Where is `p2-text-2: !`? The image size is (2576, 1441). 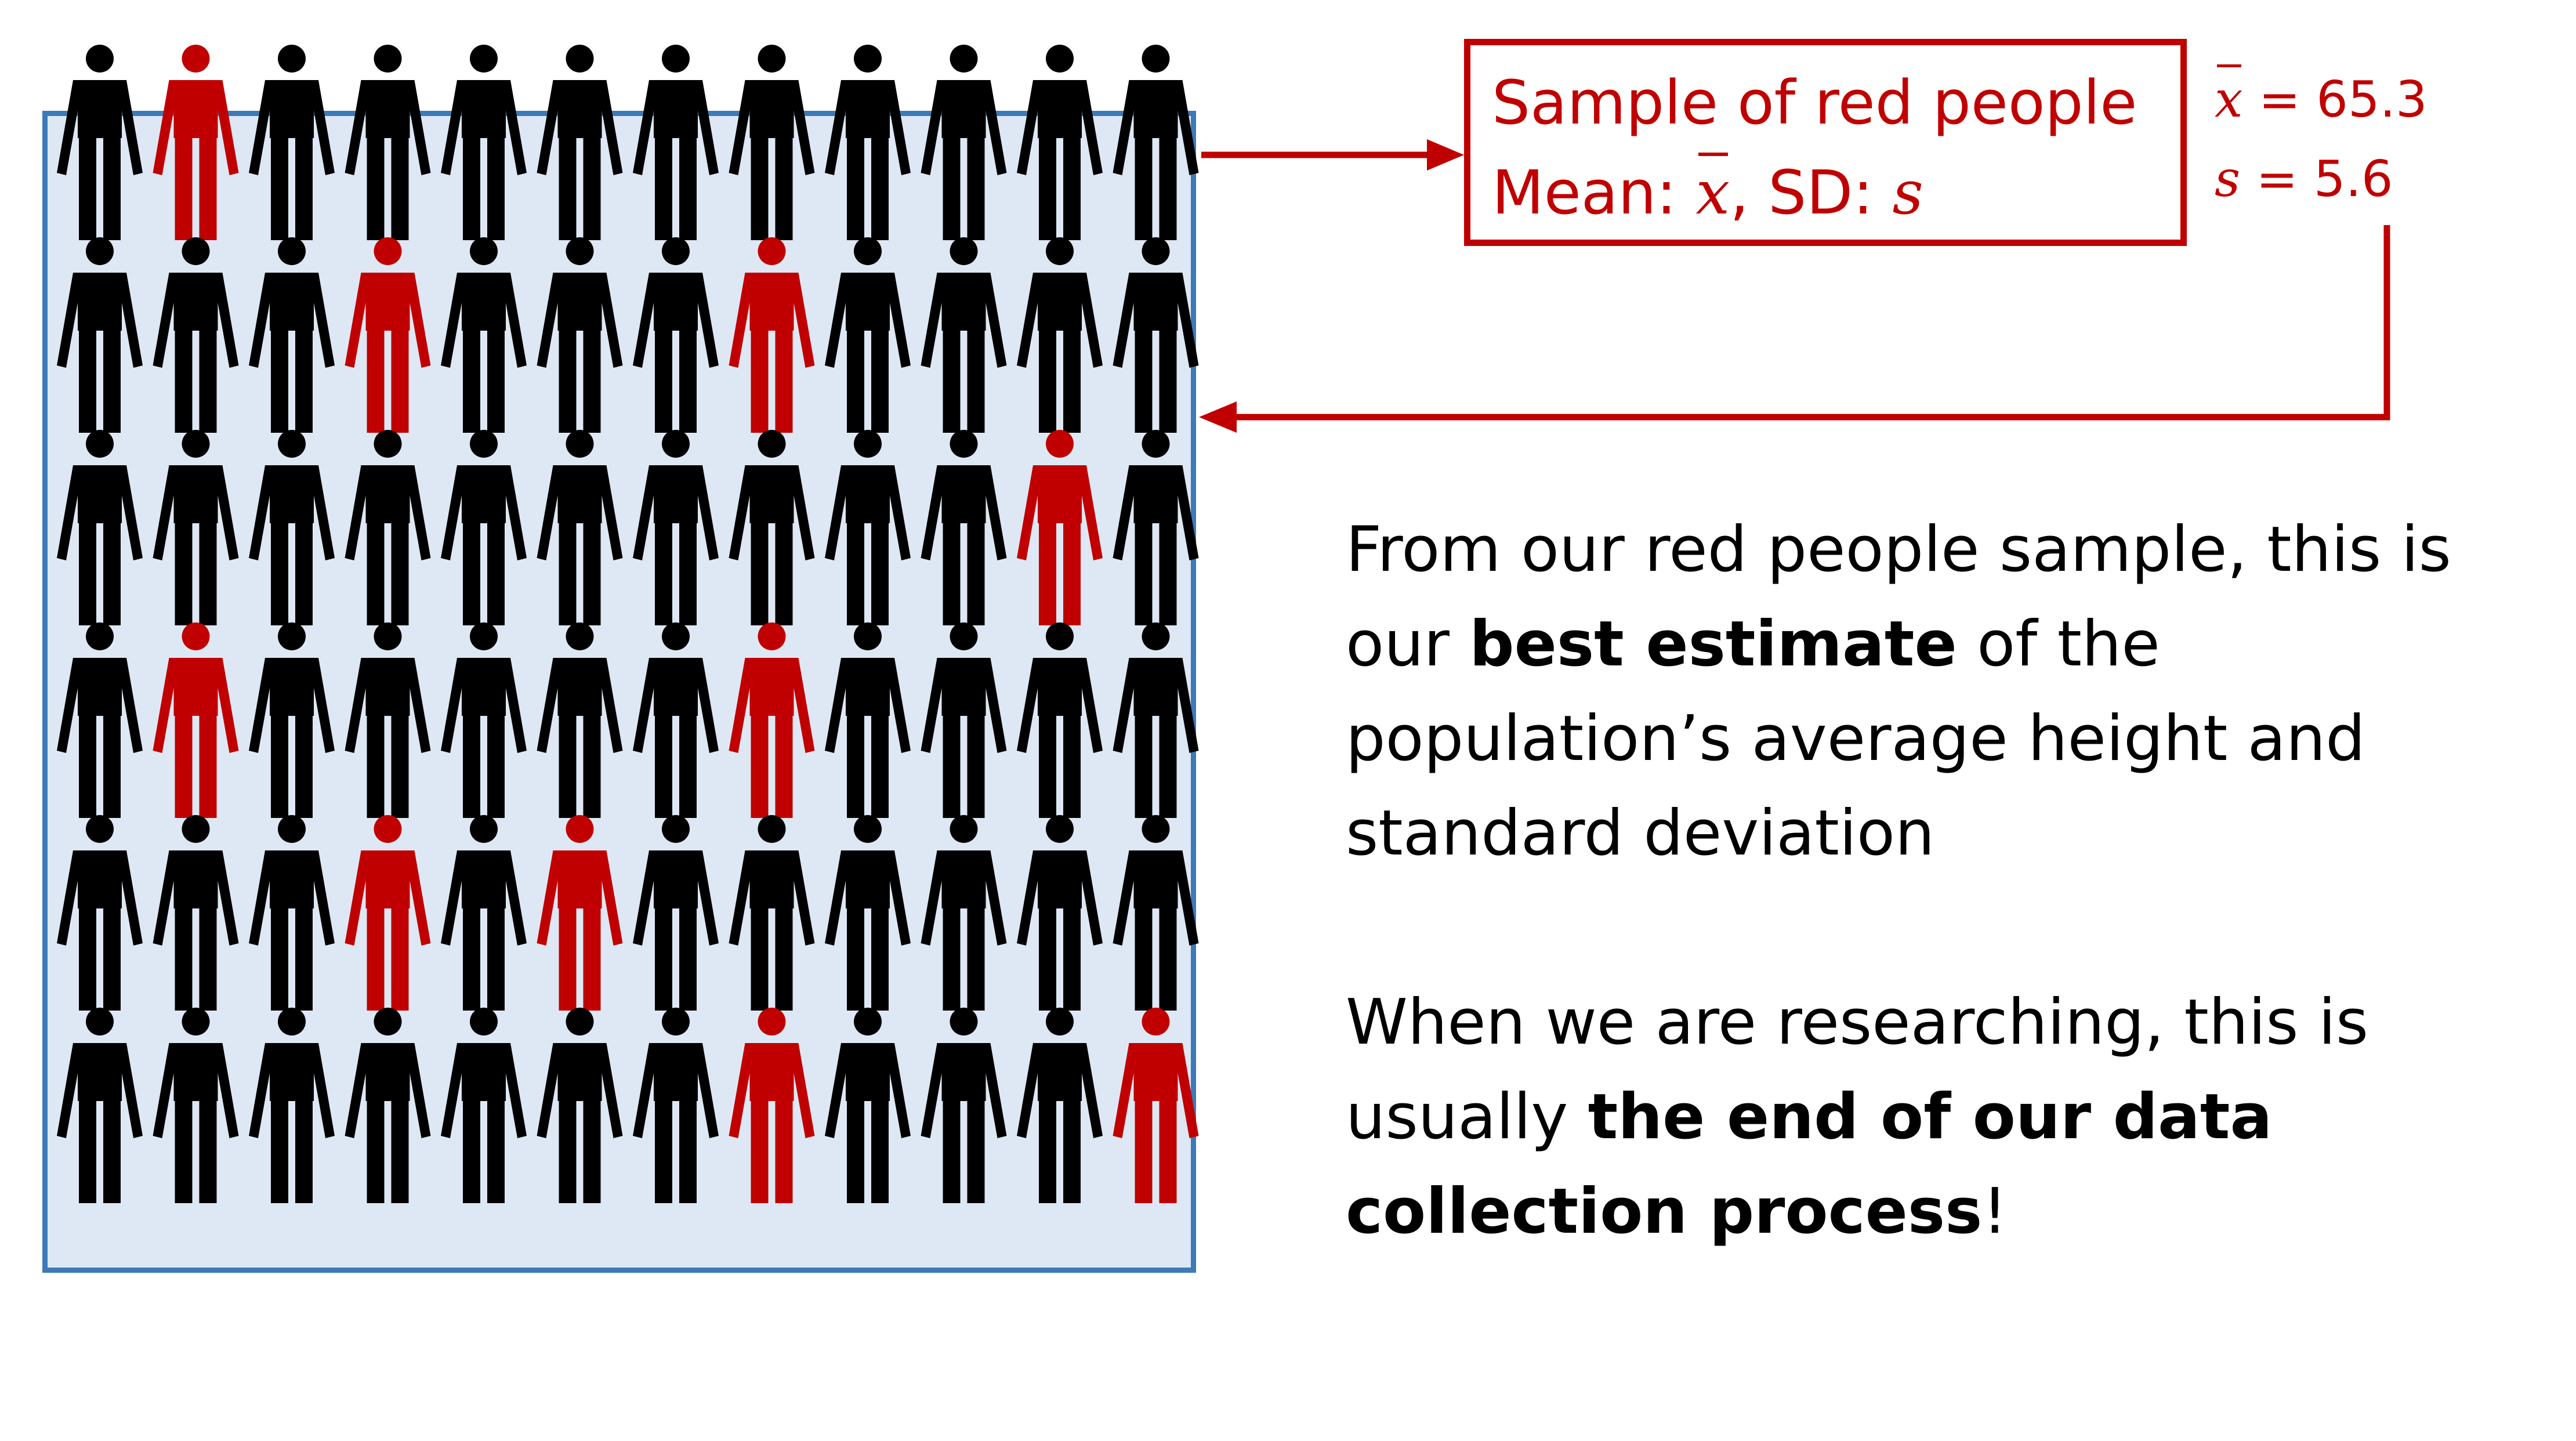 p2-text-2: ! is located at coordinates (1995, 1211).